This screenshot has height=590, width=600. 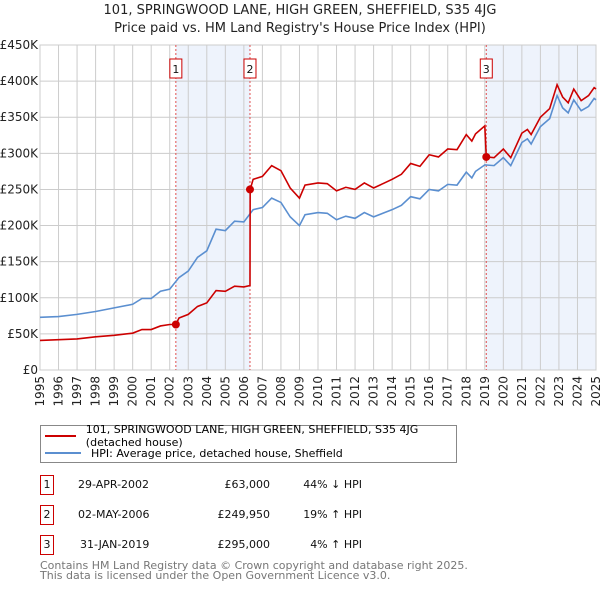 What do you see at coordinates (114, 484) in the screenshot?
I see `sale-date: 29-APR-2002` at bounding box center [114, 484].